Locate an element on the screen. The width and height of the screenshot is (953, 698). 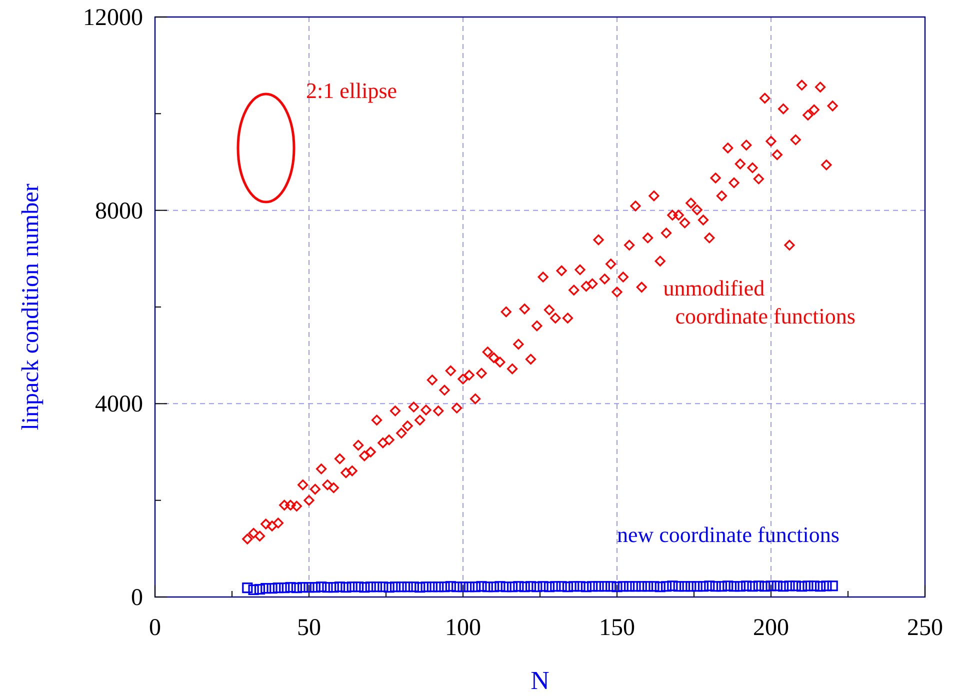
x-tick-label: 50 is located at coordinates (309, 628).